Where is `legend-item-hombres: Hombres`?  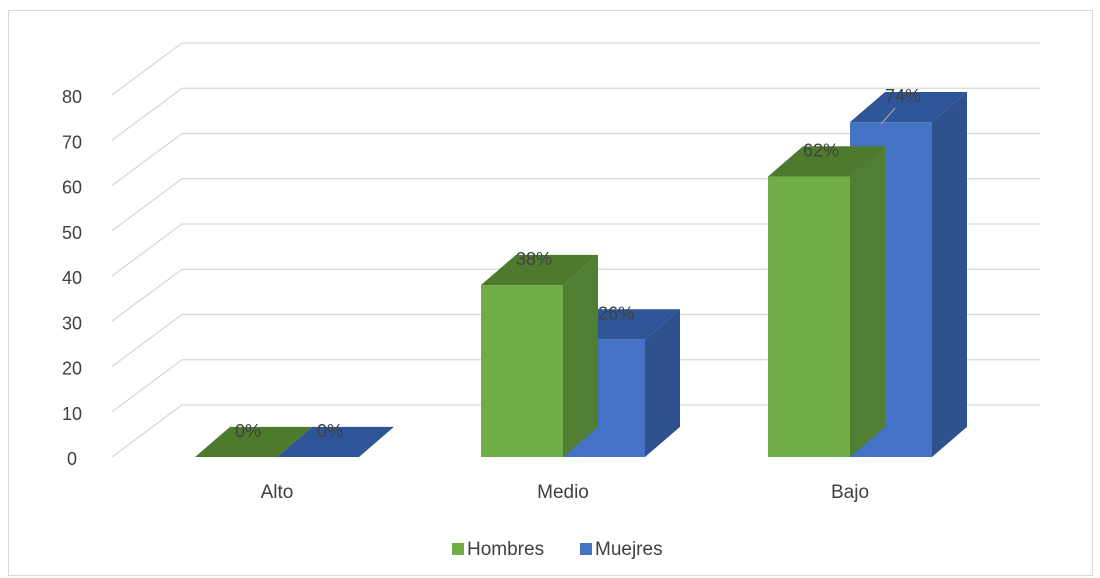
legend-item-hombres: Hombres is located at coordinates (498, 549).